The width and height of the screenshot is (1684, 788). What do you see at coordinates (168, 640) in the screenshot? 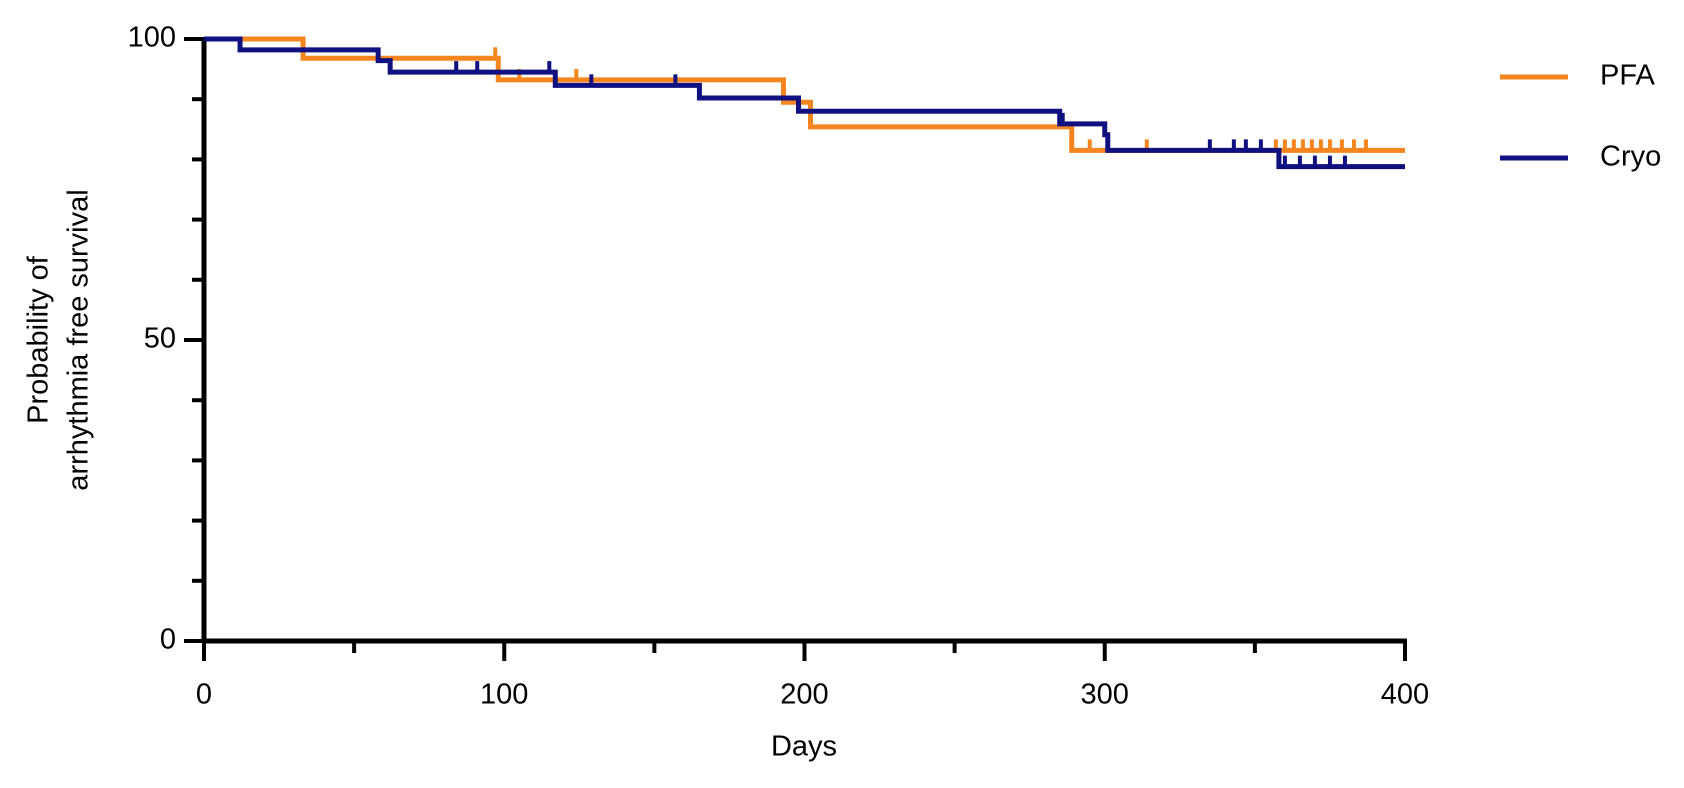
I see `y-tick-label: 0` at bounding box center [168, 640].